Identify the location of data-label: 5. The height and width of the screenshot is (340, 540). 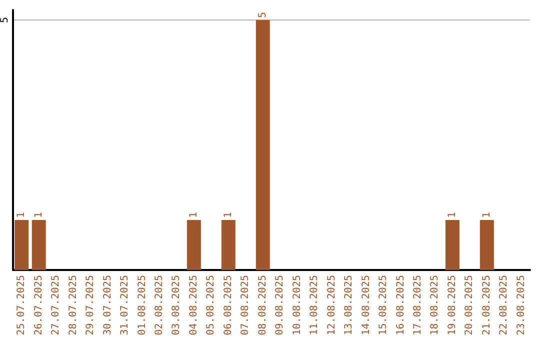
(262, 15).